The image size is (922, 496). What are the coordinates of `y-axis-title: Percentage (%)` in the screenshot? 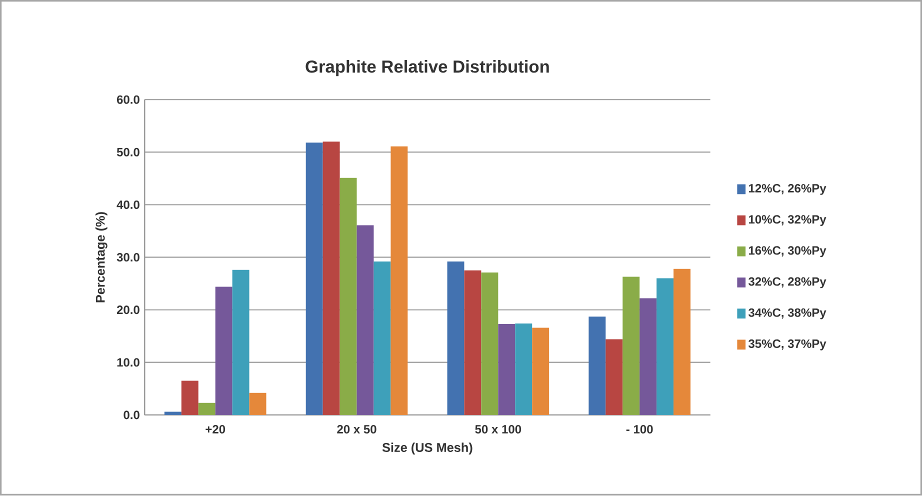 It's located at (101, 257).